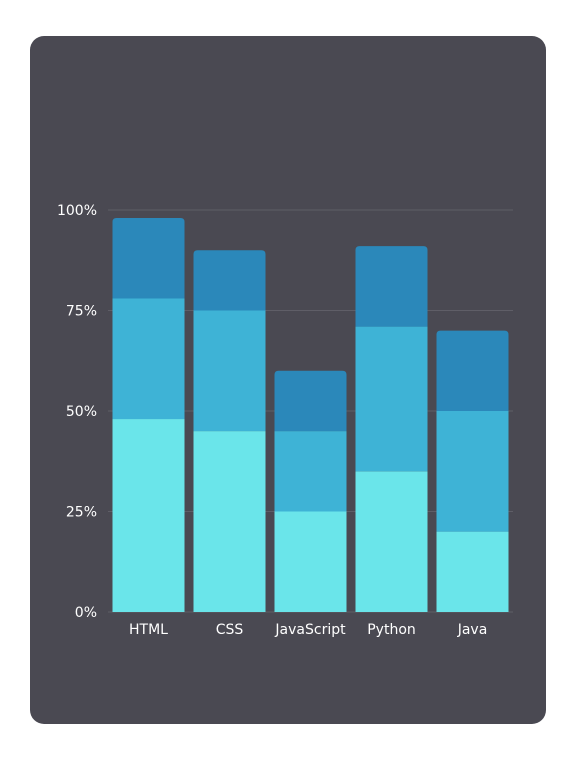 The height and width of the screenshot is (768, 585). I want to click on x-tick-label: Python, so click(391, 630).